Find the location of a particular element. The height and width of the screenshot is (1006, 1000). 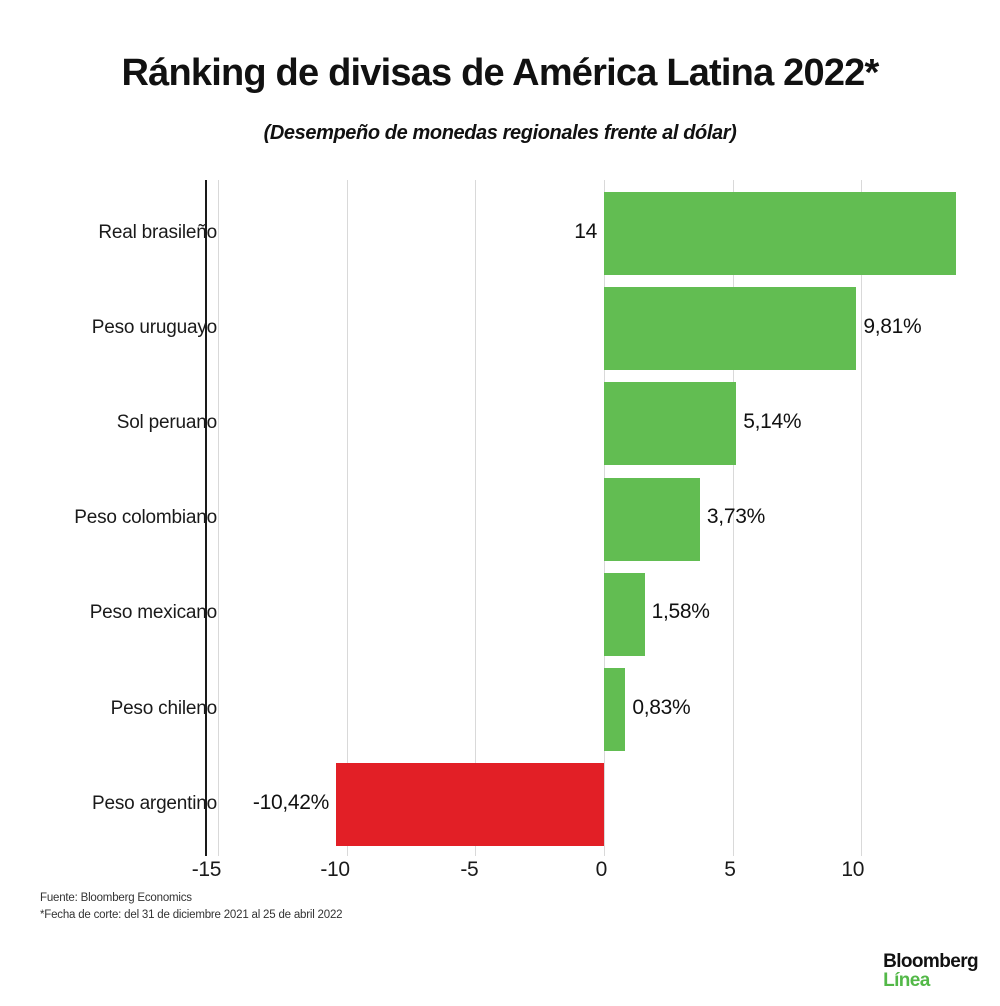

bar-value-label: 0,83% is located at coordinates (661, 707).